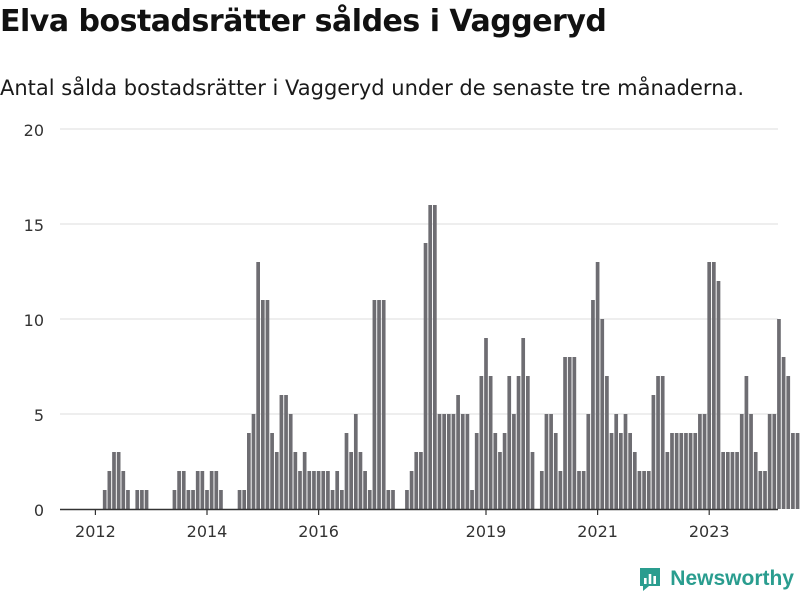 The width and height of the screenshot is (800, 600). Describe the element at coordinates (39, 415) in the screenshot. I see `y-tick-label: 5` at that location.